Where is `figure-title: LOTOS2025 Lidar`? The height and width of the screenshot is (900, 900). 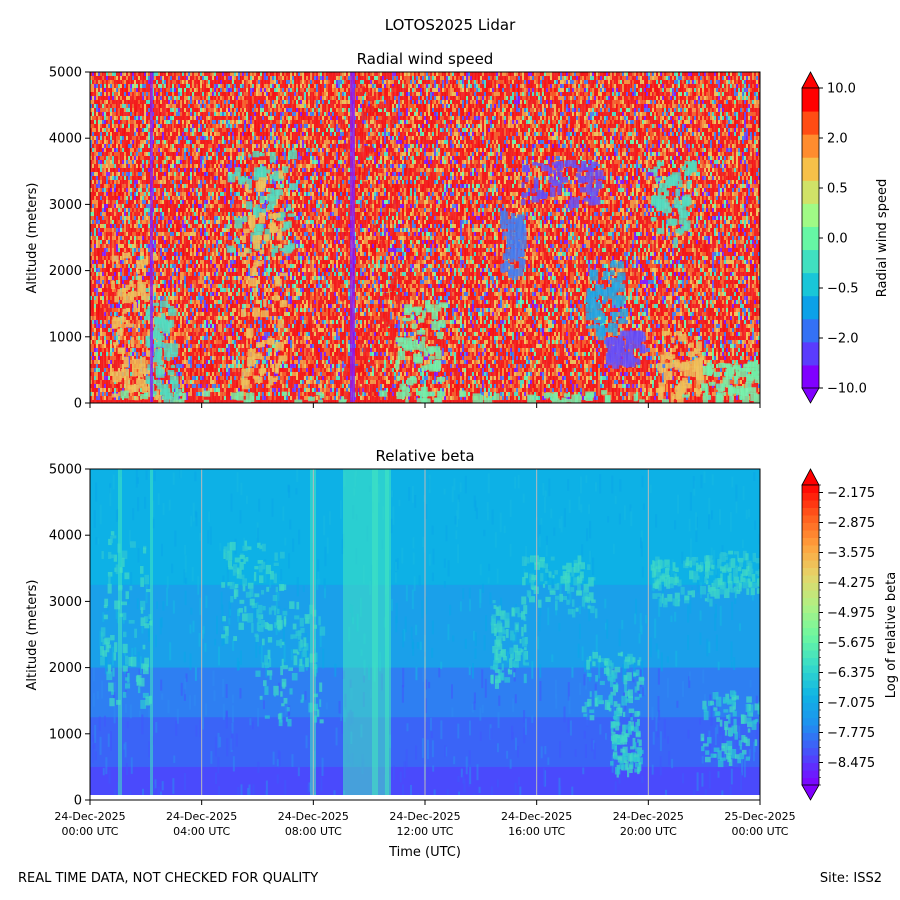 figure-title: LOTOS2025 Lidar is located at coordinates (450, 25).